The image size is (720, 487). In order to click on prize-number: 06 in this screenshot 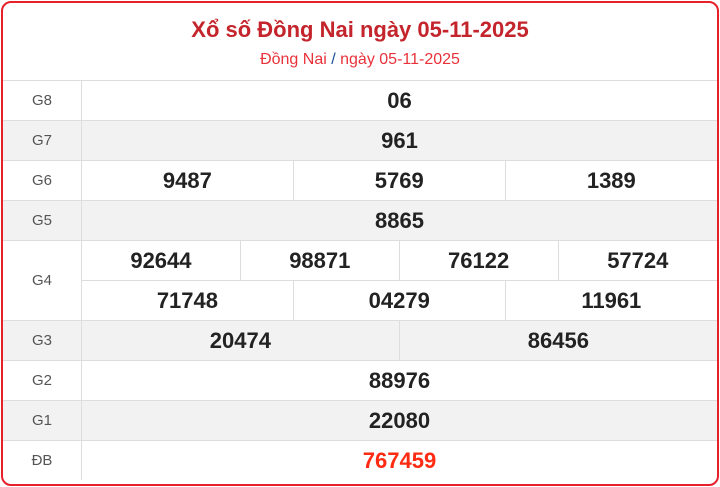, I will do `click(399, 101)`.